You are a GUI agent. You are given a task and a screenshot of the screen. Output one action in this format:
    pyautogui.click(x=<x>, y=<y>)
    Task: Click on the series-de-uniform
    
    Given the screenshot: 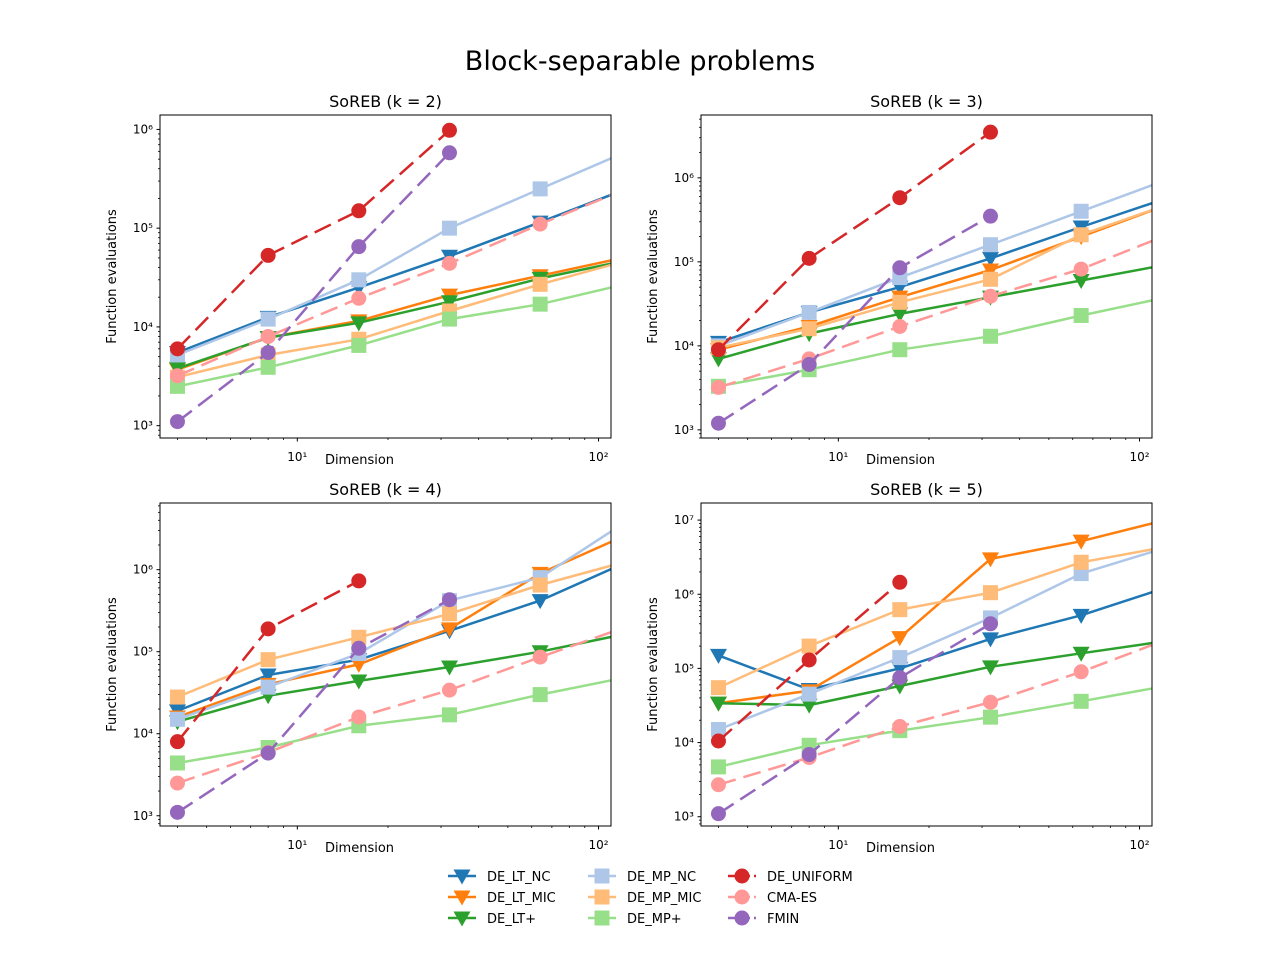 What is the action you would take?
    pyautogui.click(x=313, y=239)
    